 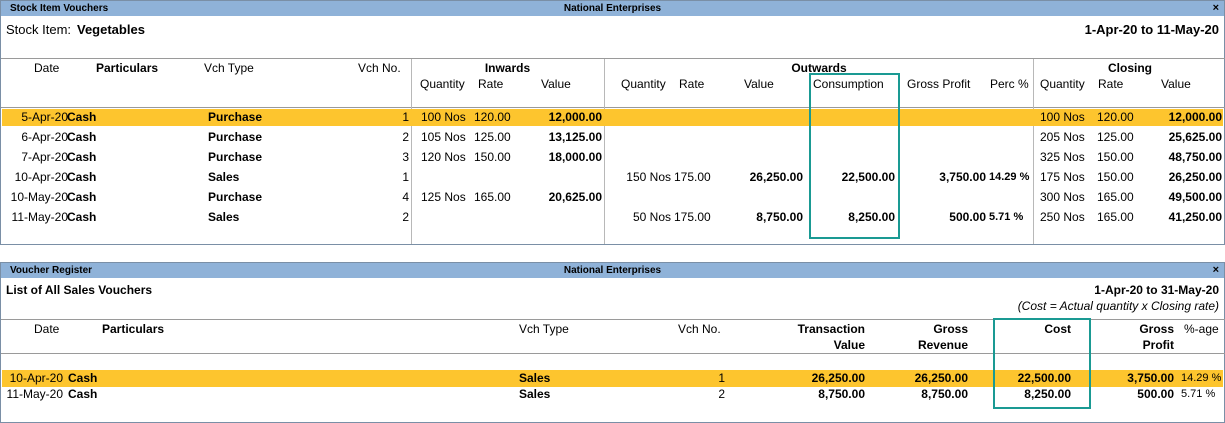 What do you see at coordinates (1062, 117) in the screenshot?
I see `row-cl-quantity: 100 Nos` at bounding box center [1062, 117].